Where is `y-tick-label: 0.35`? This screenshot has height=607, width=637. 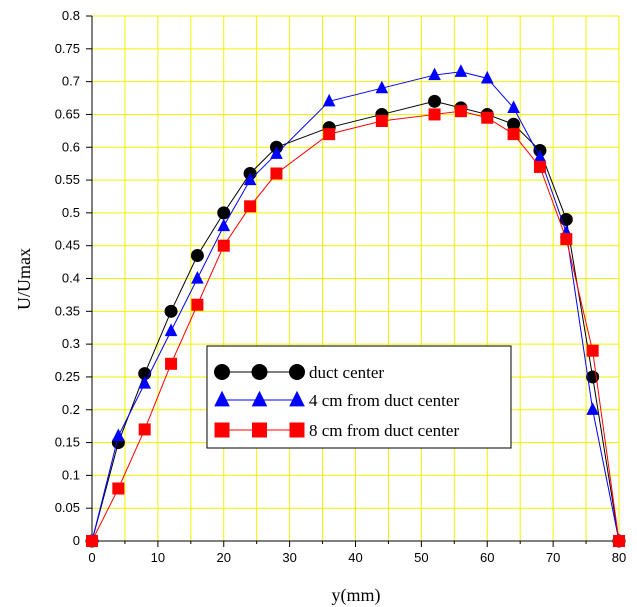
y-tick-label: 0.35 is located at coordinates (67, 310).